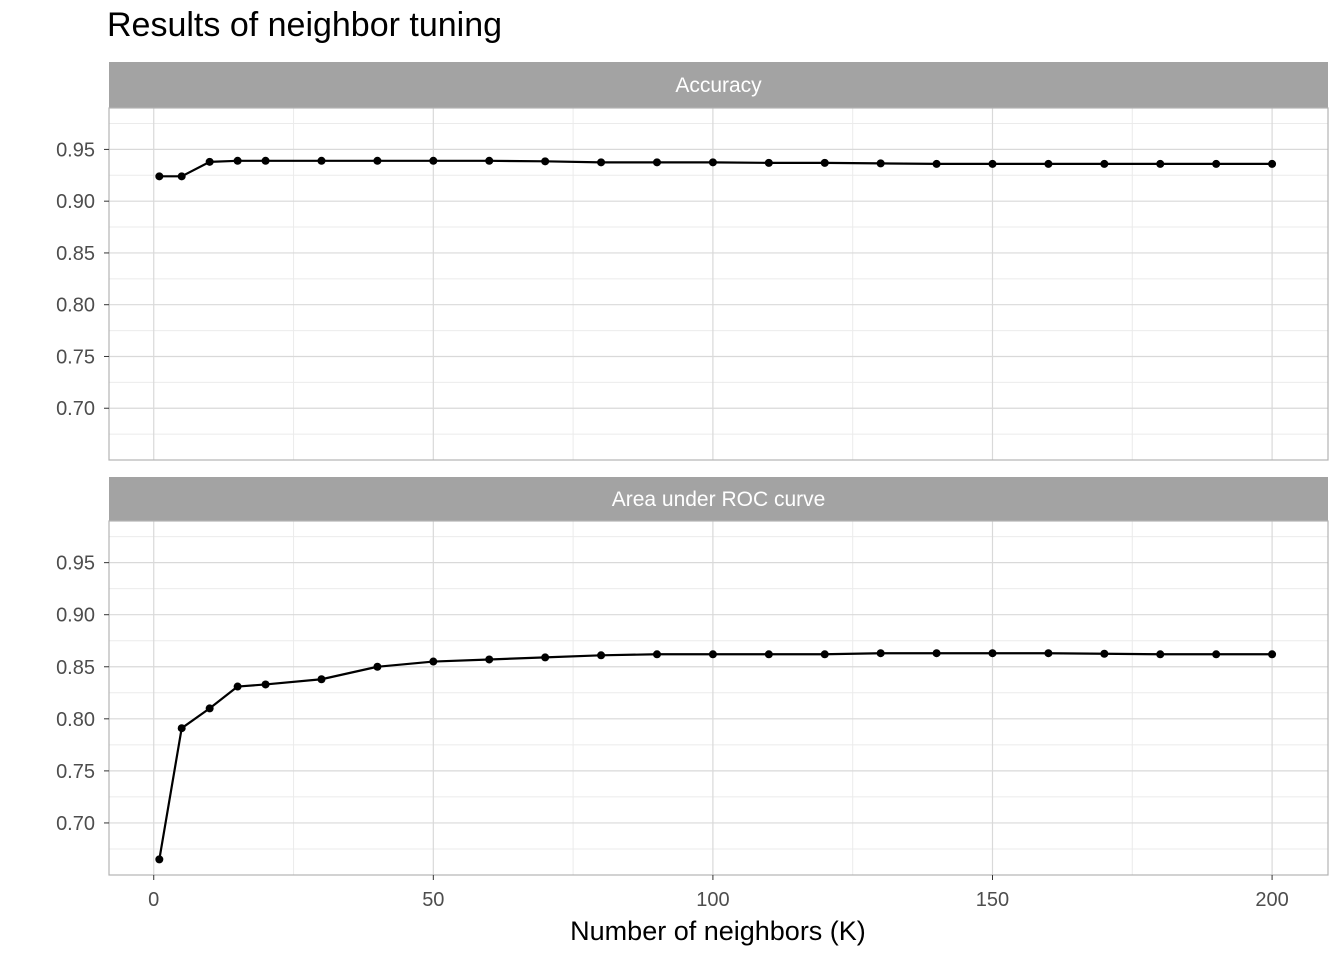 This screenshot has height=960, width=1344. Describe the element at coordinates (433, 900) in the screenshot. I see `x-tick-label: 50` at that location.